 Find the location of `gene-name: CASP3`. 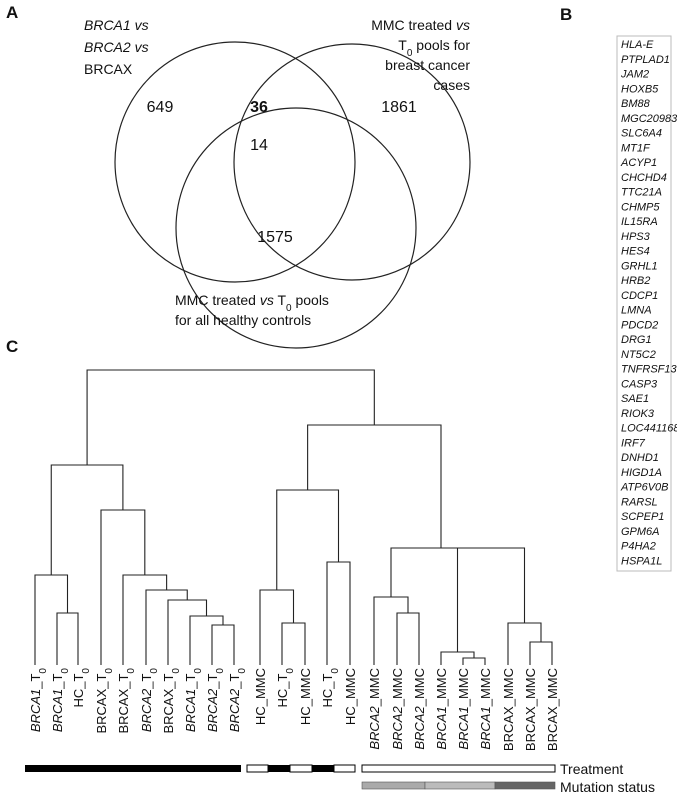

gene-name: CASP3 is located at coordinates (639, 384).